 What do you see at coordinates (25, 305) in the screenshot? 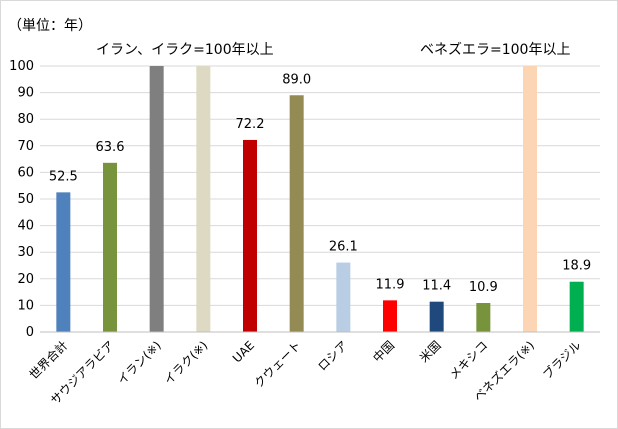
I see `y-tick-label: 10` at bounding box center [25, 305].